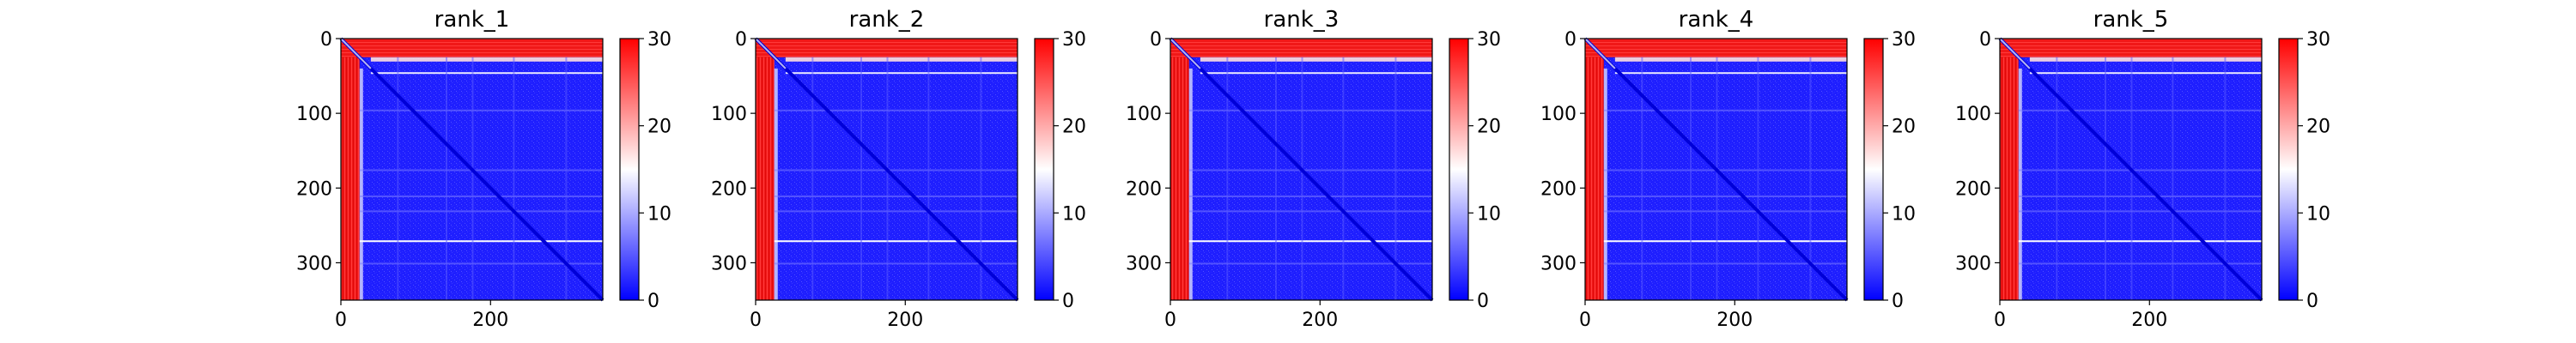 This screenshot has height=343, width=2576. Describe the element at coordinates (2131, 20) in the screenshot. I see `panel-title: rank_5` at that location.